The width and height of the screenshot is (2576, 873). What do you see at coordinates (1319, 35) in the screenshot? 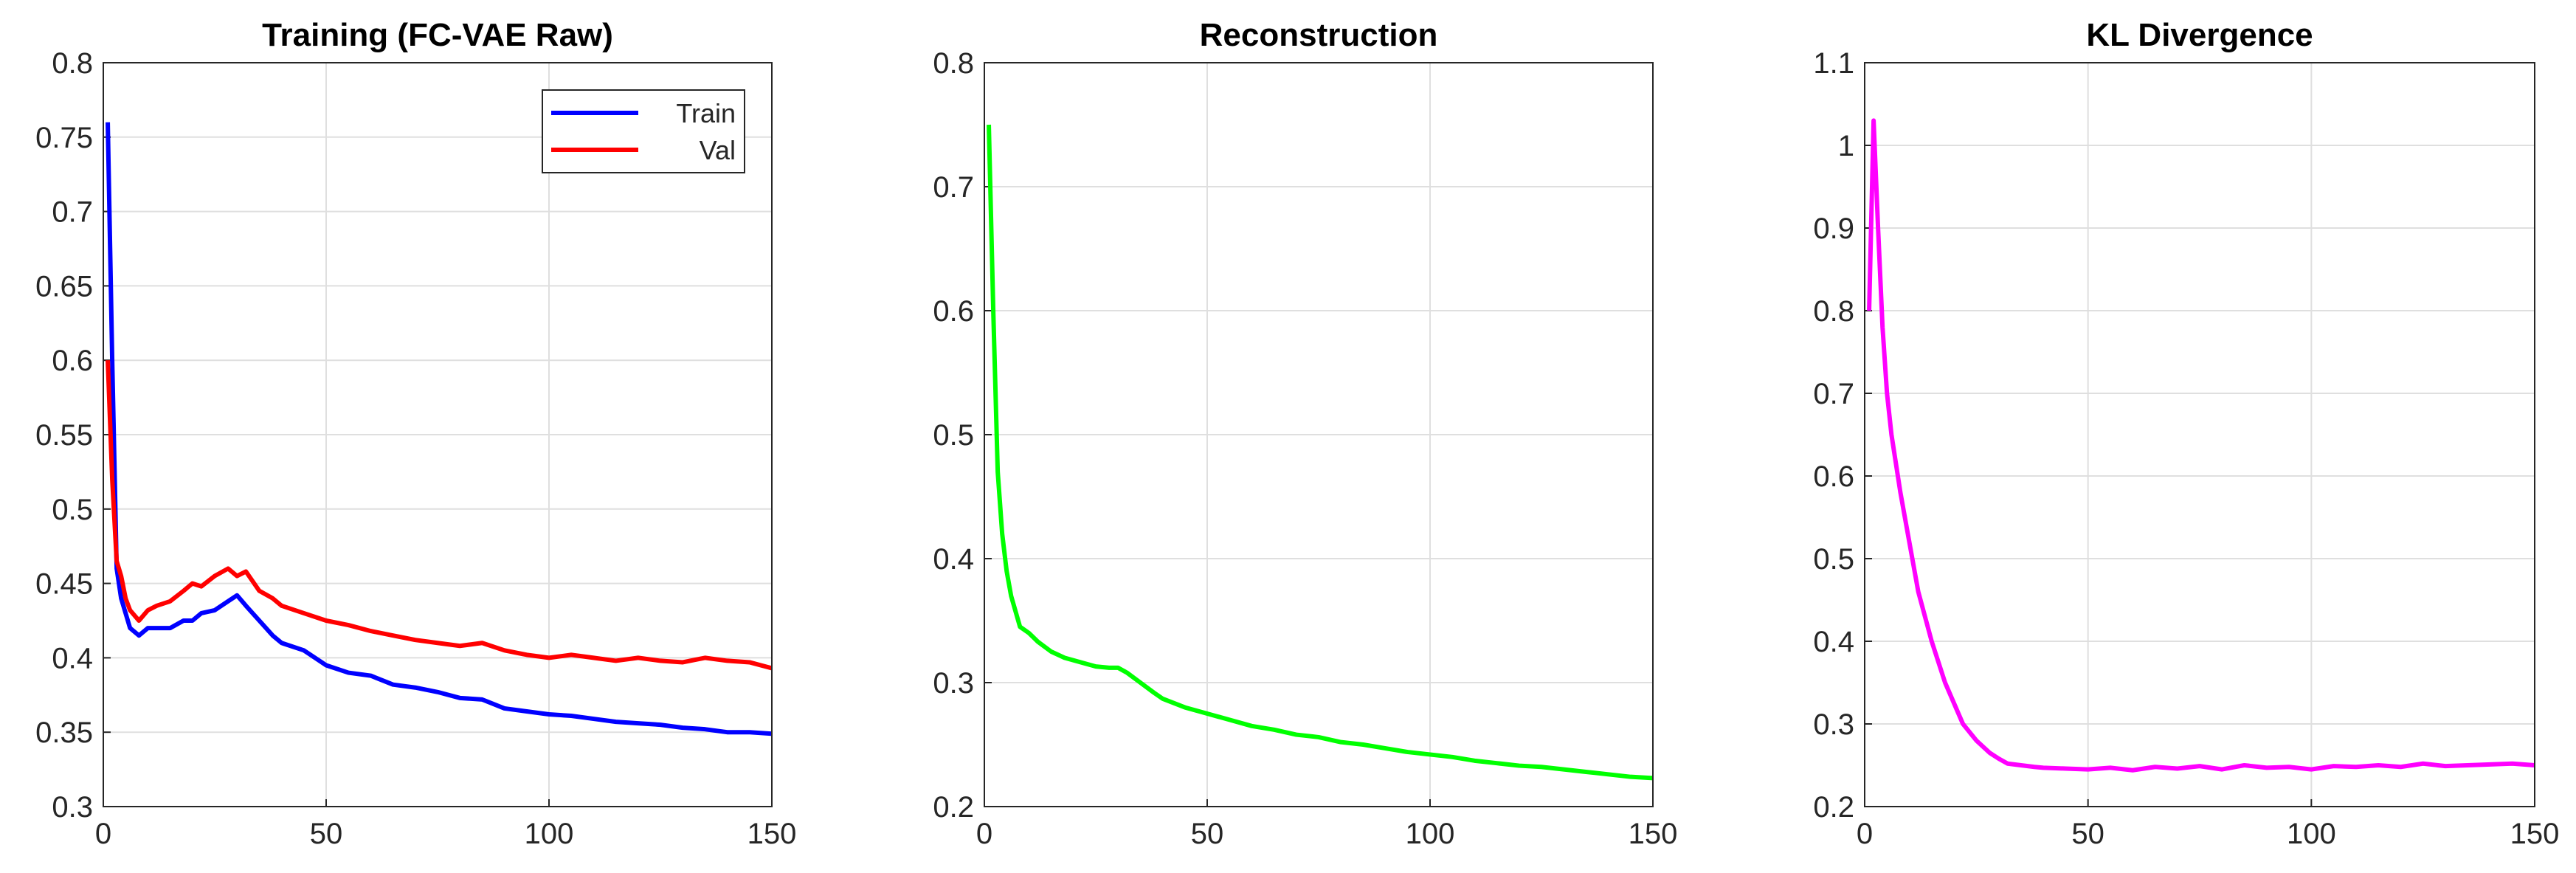
I see `chart-title: Reconstruction` at bounding box center [1319, 35].